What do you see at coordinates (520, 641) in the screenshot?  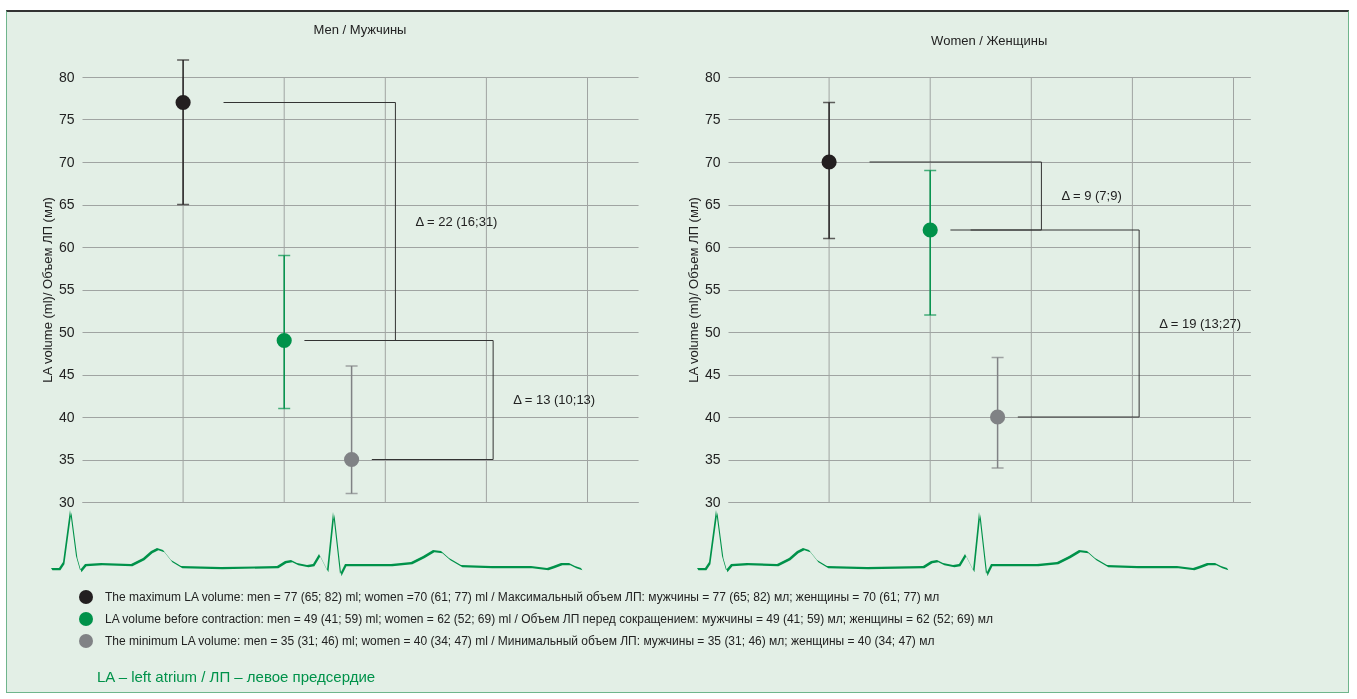 I see `legend-label: The minimum LA volume: men = 35 (31; 46) ml; women = 40 (34; 47) ml / Минимальный объем ЛП: мужчины = 35 (31; 46) мл; женщины = 40 (34; 47) мл` at bounding box center [520, 641].